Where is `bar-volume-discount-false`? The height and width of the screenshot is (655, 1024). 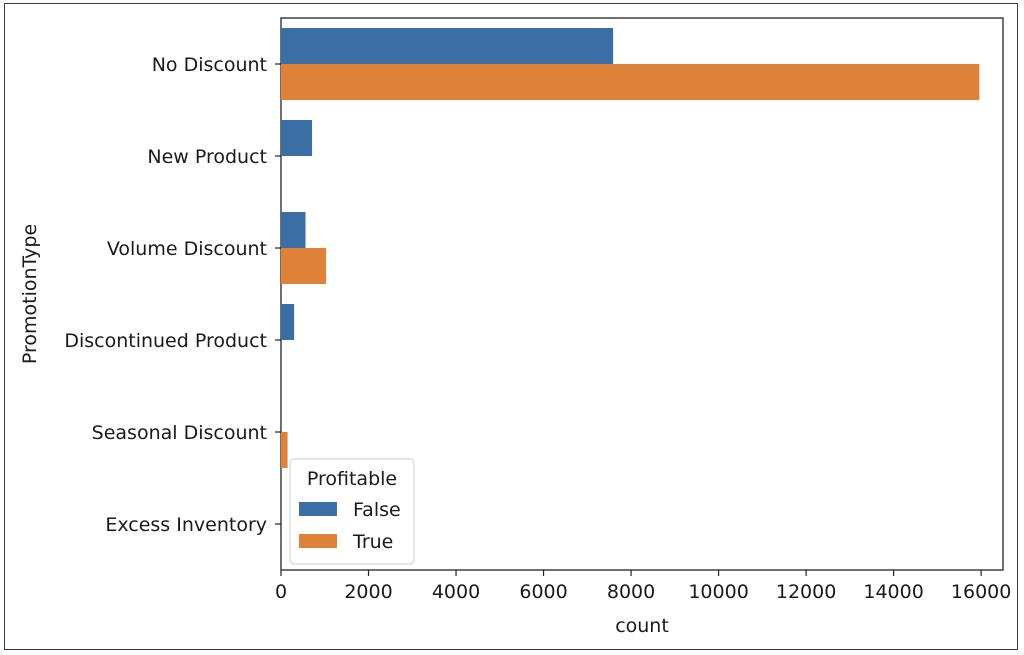
bar-volume-discount-false is located at coordinates (293, 230).